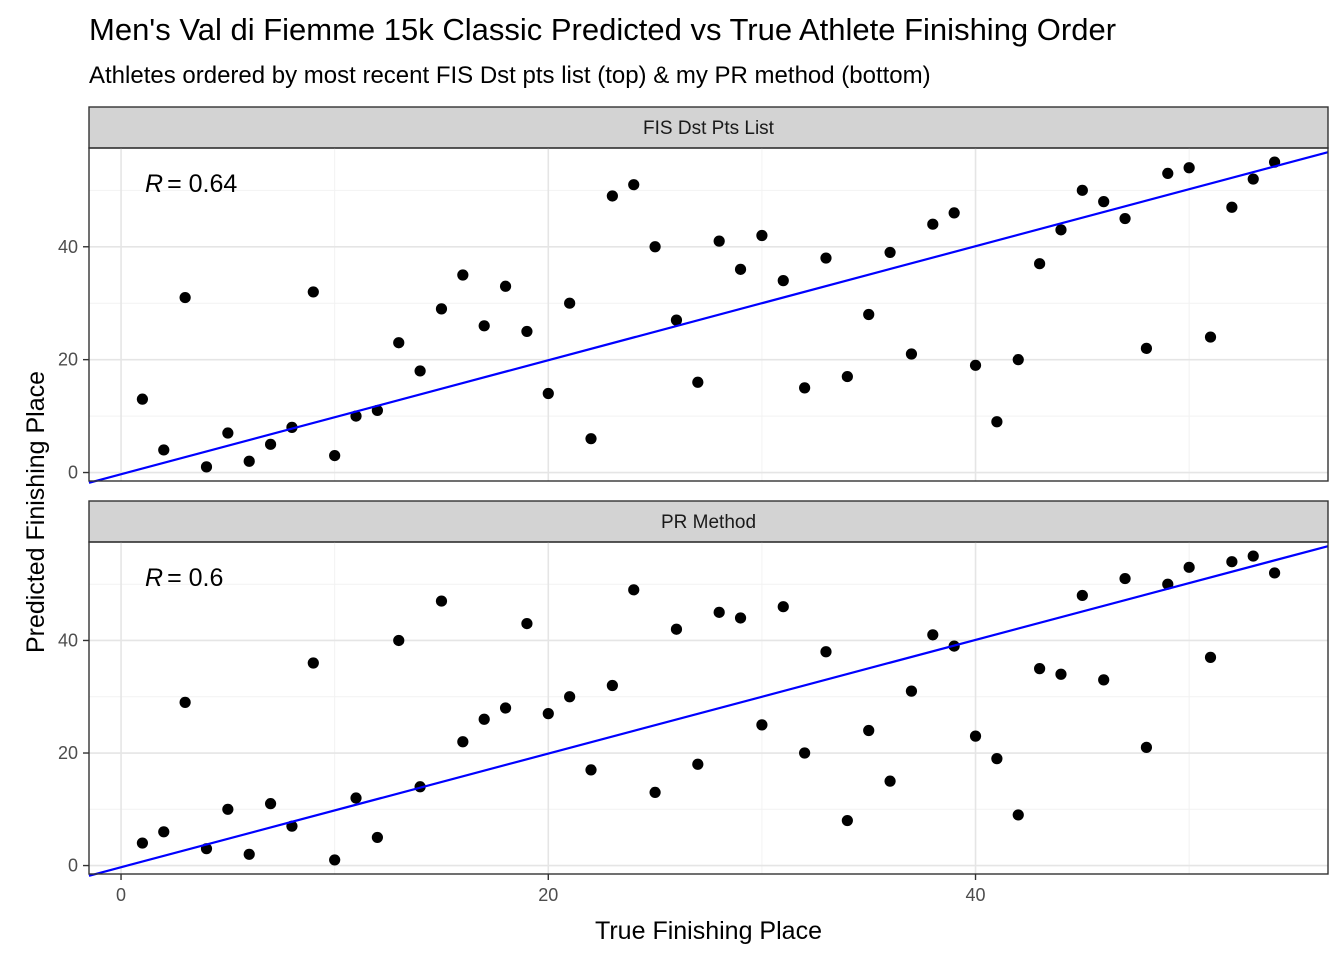 This screenshot has height=960, width=1344. Describe the element at coordinates (121, 895) in the screenshot. I see `x-tick-label: 0` at that location.